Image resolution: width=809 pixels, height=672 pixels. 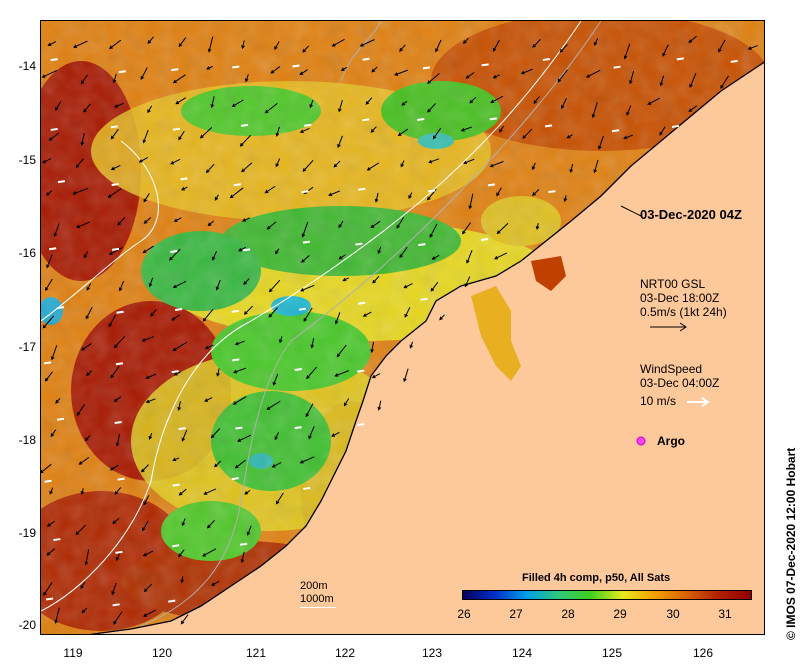 I want to click on argo-label: Argo, so click(x=671, y=441).